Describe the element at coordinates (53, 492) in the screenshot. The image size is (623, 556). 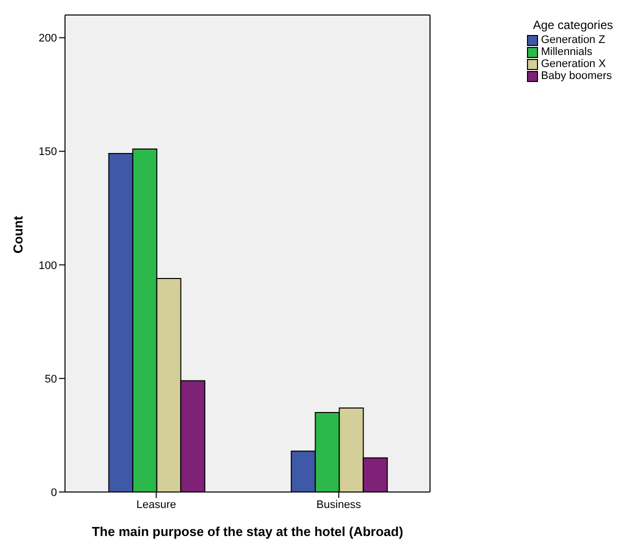
I see `y-tick-label: 0` at that location.